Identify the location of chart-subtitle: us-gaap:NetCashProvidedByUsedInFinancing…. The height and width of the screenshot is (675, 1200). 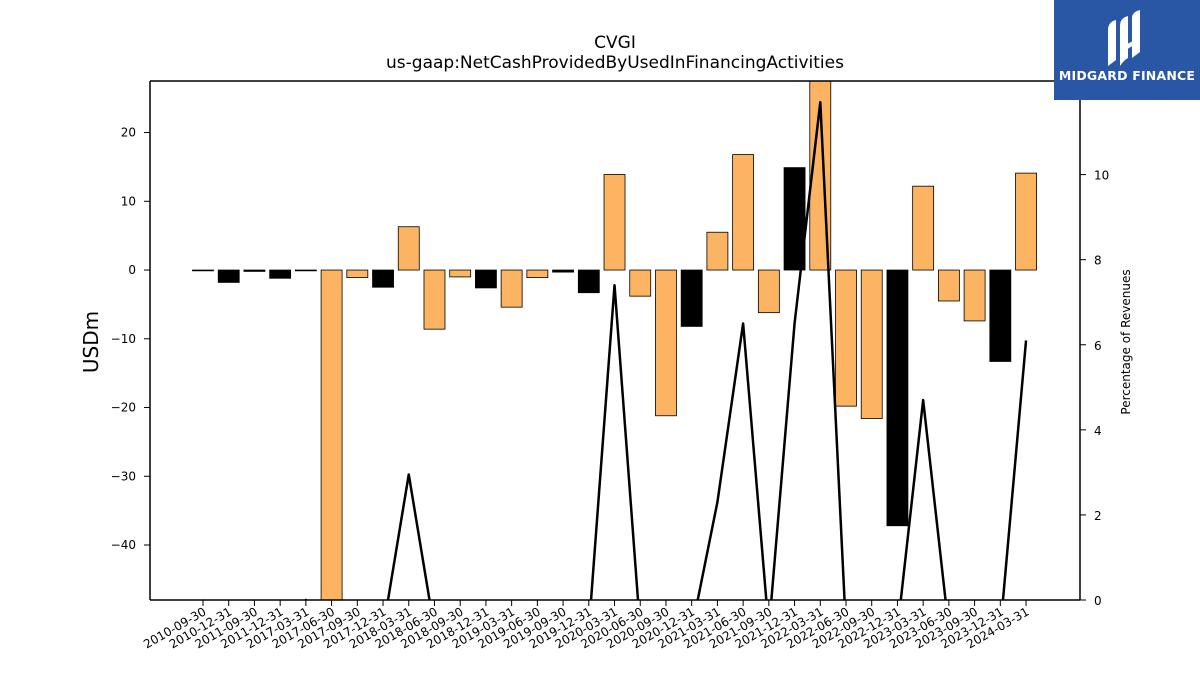
(615, 63).